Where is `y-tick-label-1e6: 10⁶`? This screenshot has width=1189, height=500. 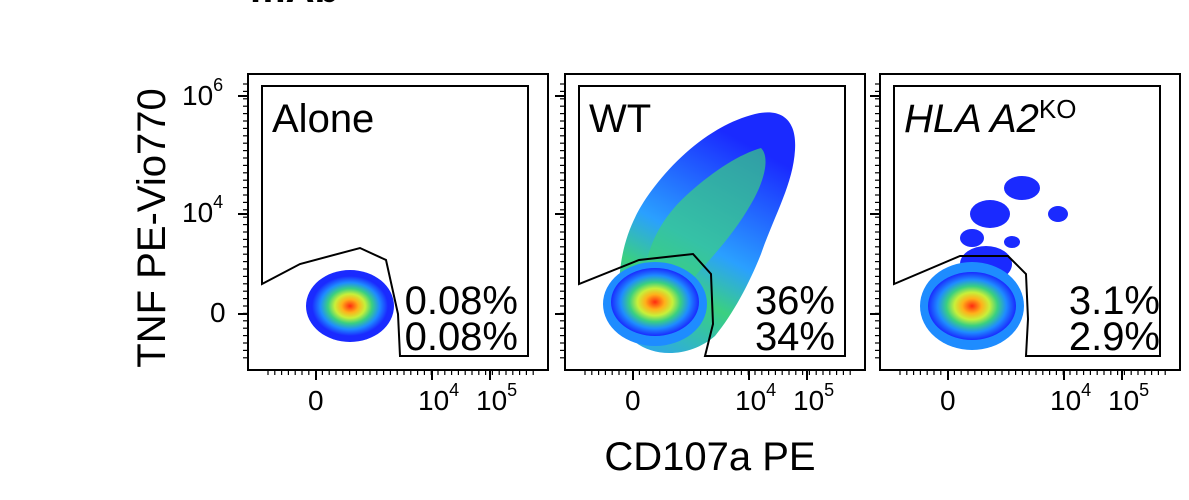 y-tick-label-1e6: 10⁶ is located at coordinates (202, 93).